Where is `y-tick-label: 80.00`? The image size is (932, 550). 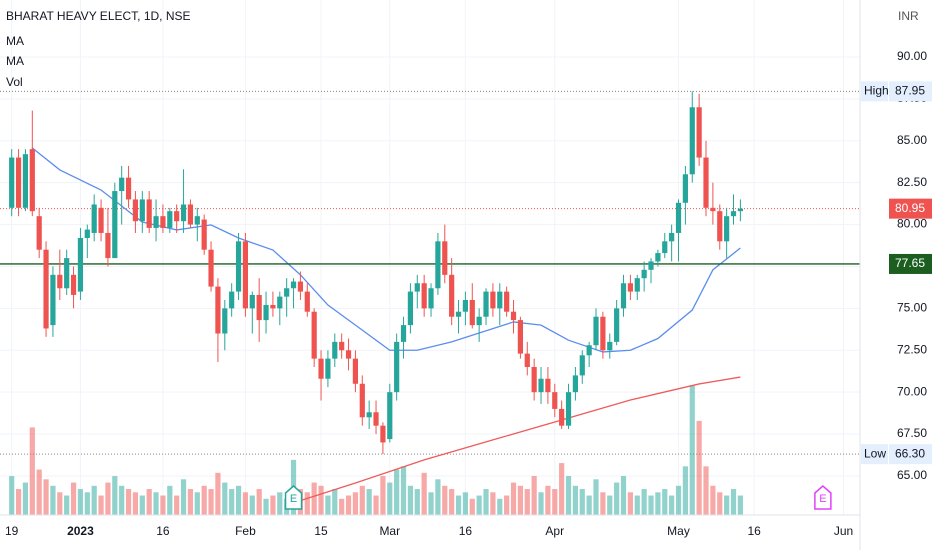 y-tick-label: 80.00 is located at coordinates (912, 224).